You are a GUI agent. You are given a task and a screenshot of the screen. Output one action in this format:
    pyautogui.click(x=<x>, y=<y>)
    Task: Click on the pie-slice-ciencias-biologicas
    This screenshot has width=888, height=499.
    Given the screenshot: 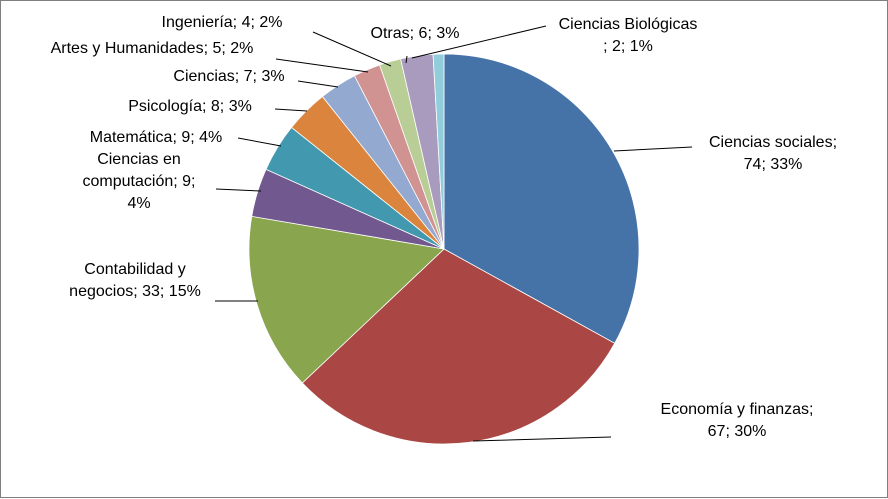 What is the action you would take?
    pyautogui.click(x=438, y=151)
    